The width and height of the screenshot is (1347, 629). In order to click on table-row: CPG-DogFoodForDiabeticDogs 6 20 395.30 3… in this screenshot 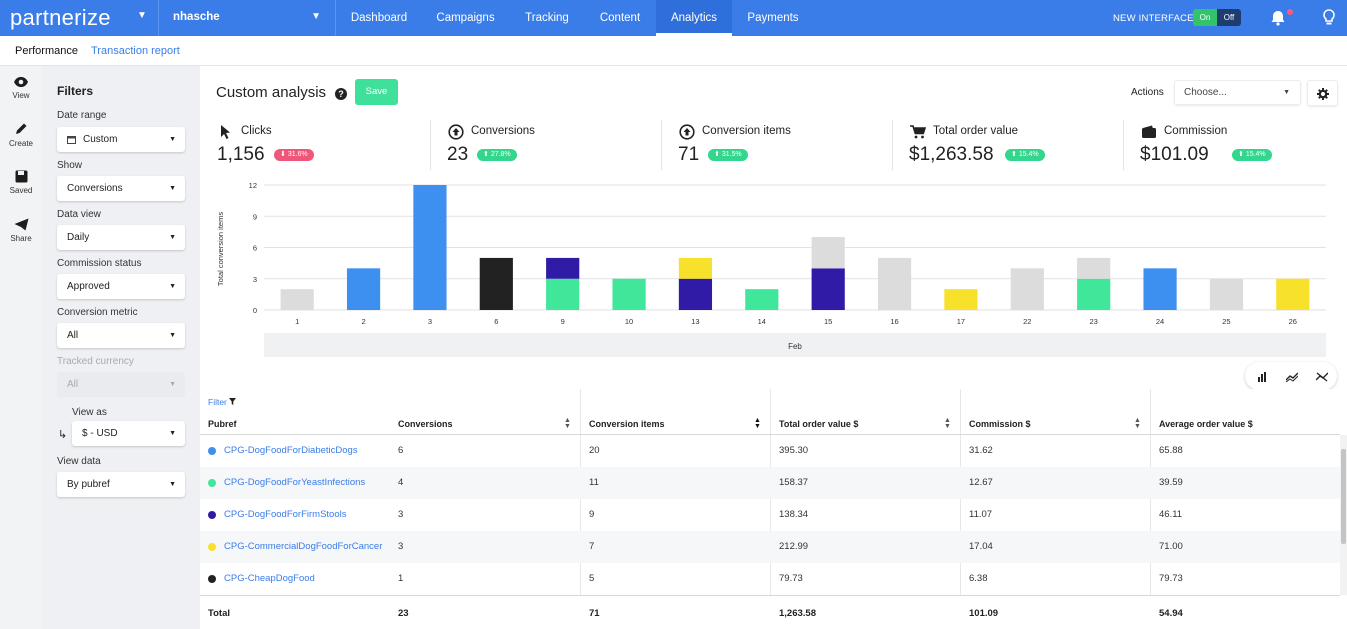, I will do `click(770, 451)`.